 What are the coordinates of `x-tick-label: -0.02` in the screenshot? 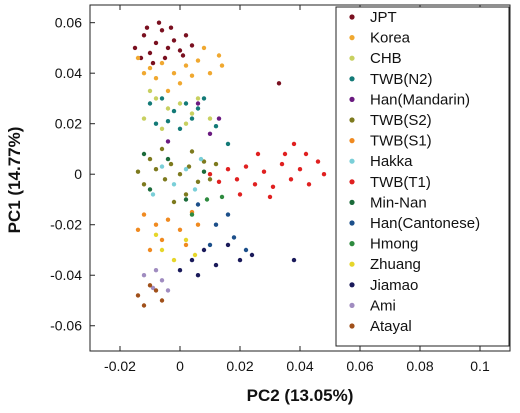 It's located at (120, 366).